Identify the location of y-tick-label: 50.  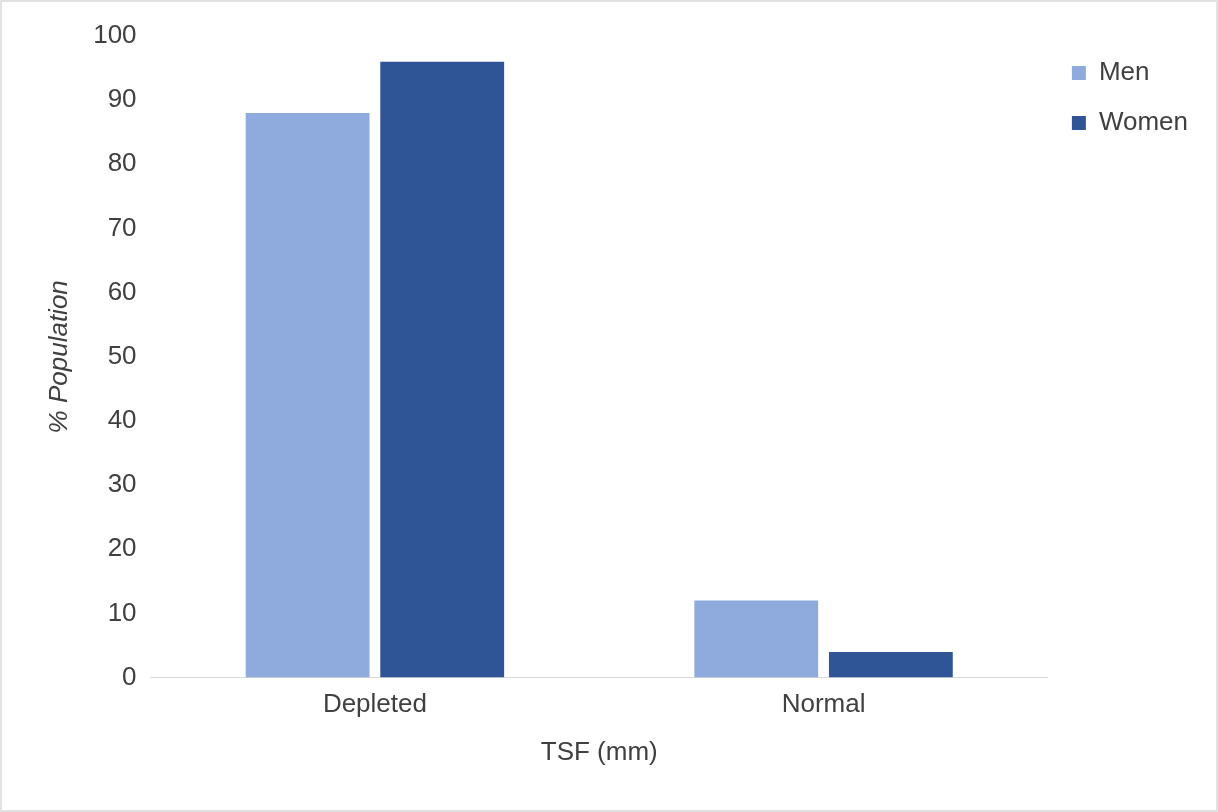
(122, 354).